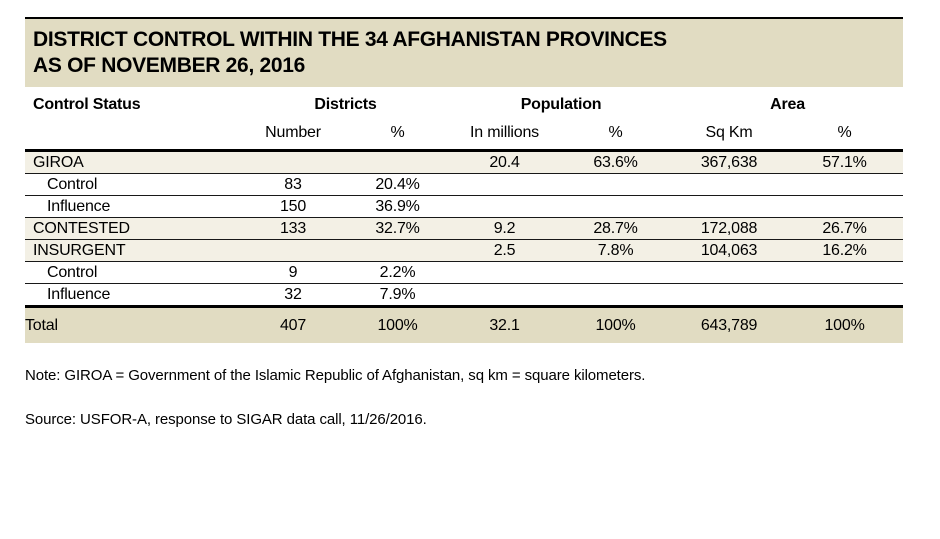 This screenshot has width=940, height=539. Describe the element at coordinates (464, 18) in the screenshot. I see `top-rule` at that location.